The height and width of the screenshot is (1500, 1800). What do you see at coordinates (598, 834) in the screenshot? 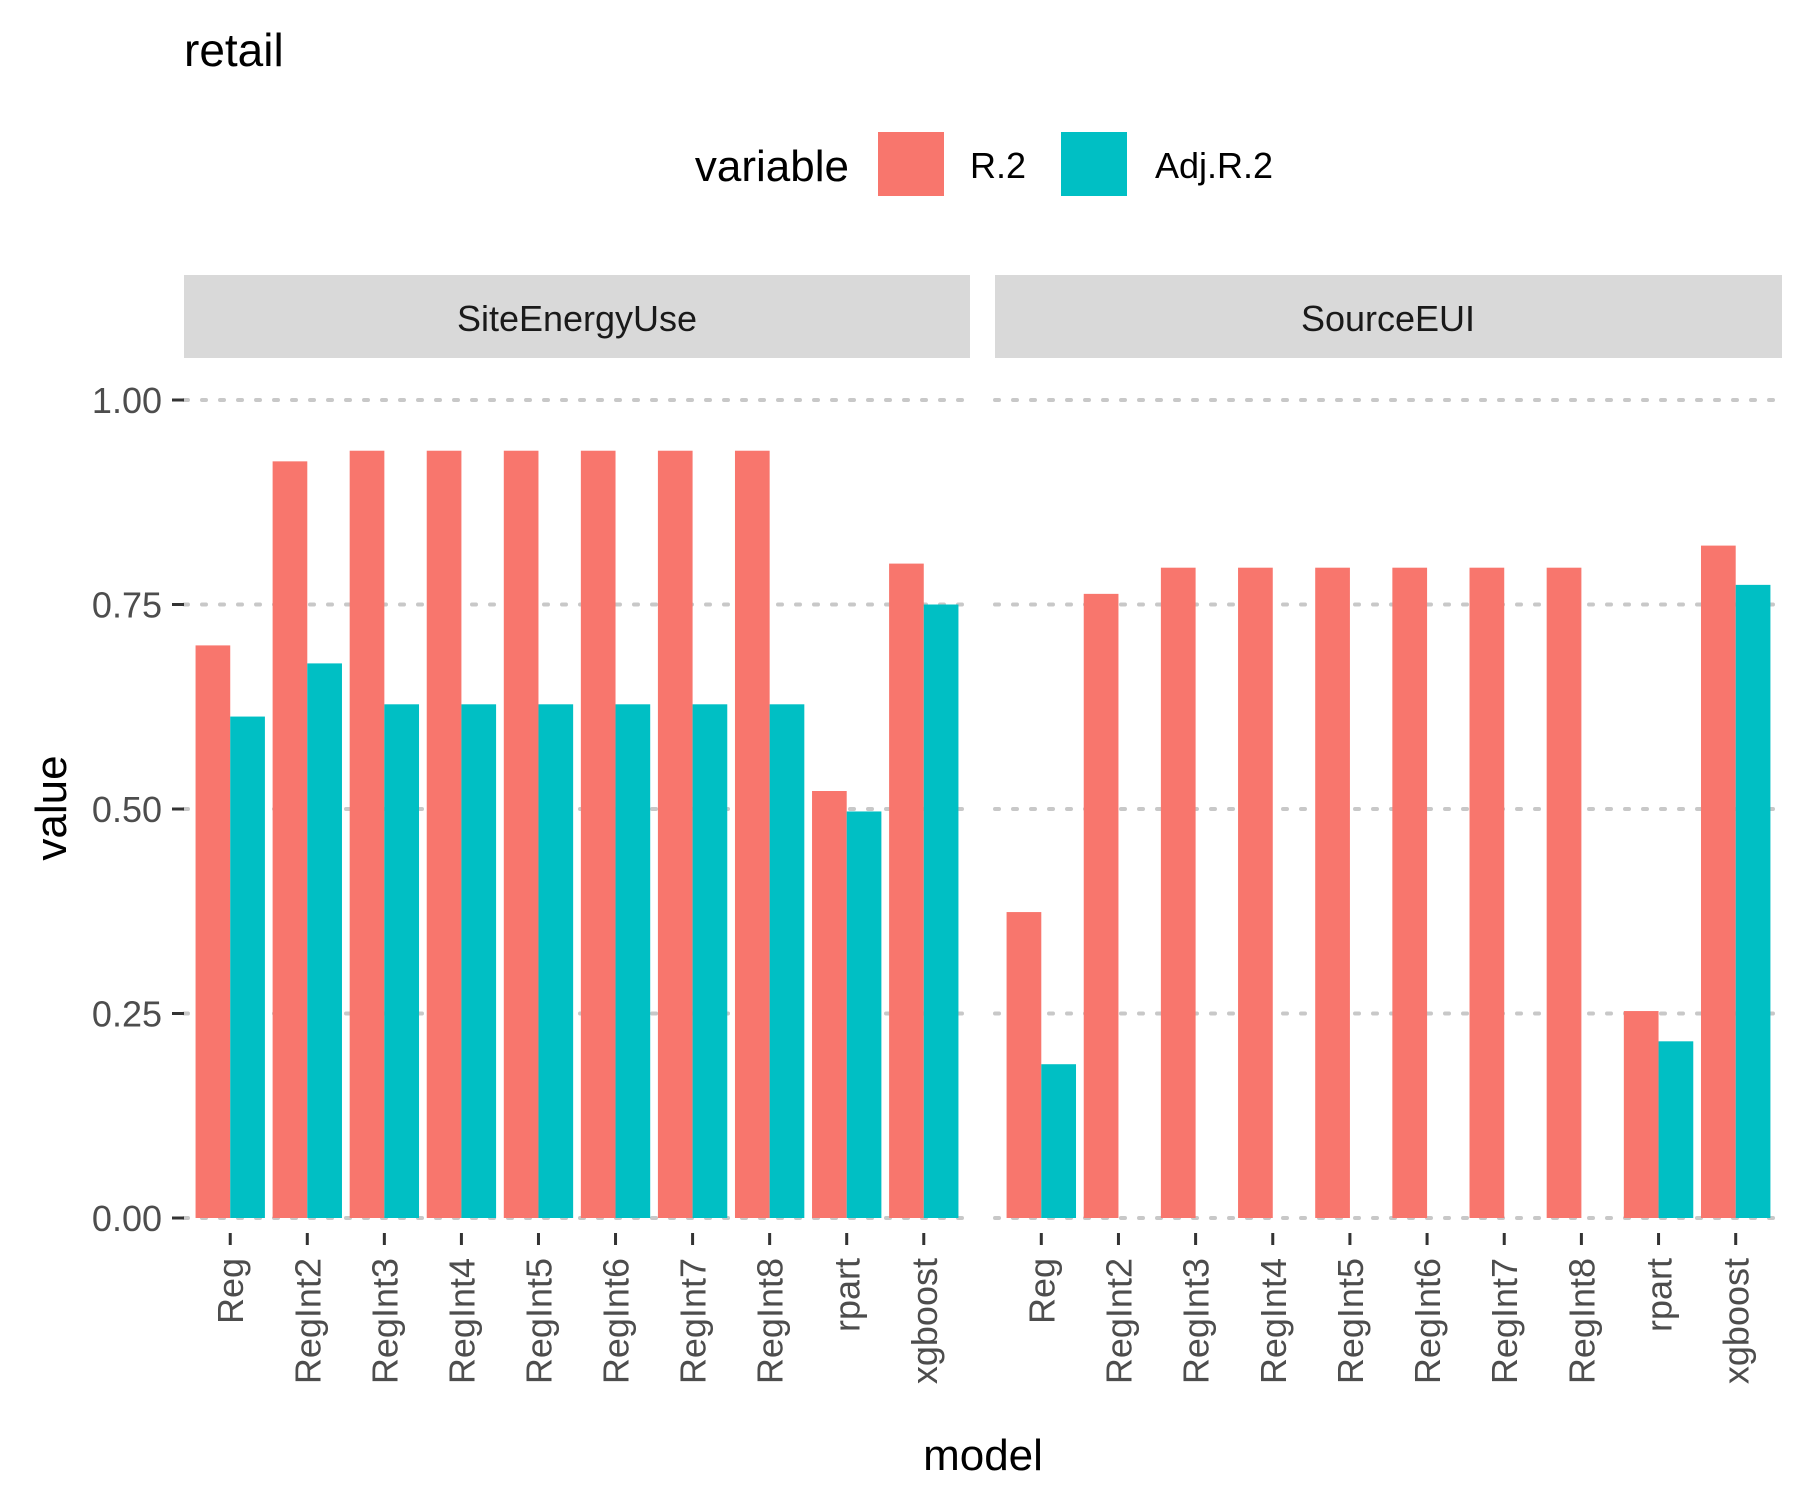
I see `bar-SiteEnergyUse-RegInt6-R.2` at bounding box center [598, 834].